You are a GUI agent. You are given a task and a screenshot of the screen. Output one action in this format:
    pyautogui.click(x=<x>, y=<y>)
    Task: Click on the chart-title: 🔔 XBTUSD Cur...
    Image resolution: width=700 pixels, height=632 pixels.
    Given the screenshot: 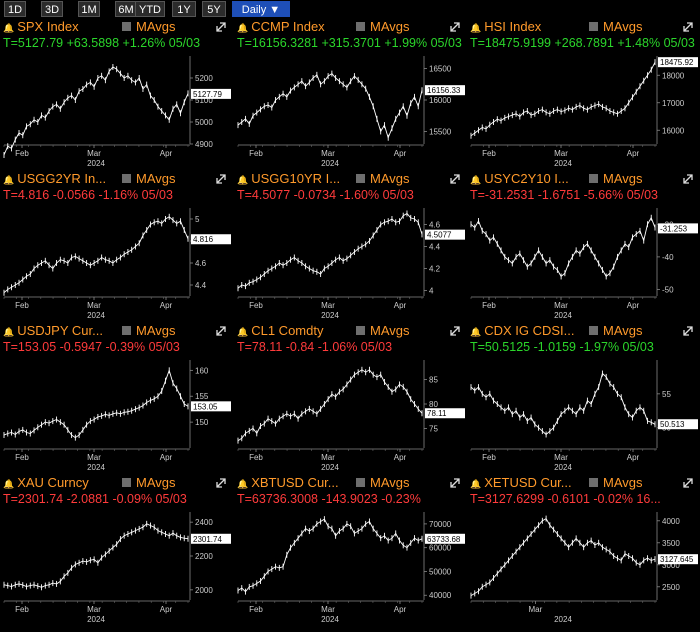 What is the action you would take?
    pyautogui.click(x=288, y=482)
    